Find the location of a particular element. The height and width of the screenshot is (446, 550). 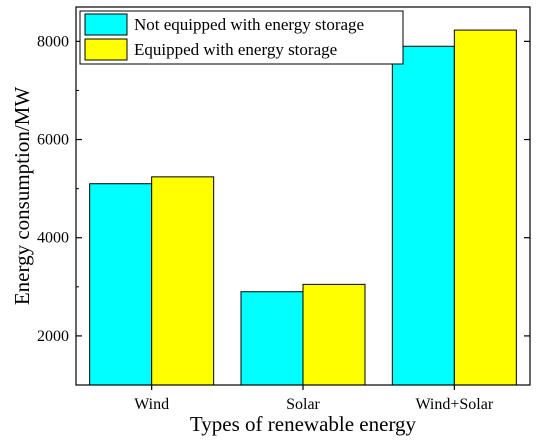

x-axis-title: Types of renewable energy is located at coordinates (303, 424).